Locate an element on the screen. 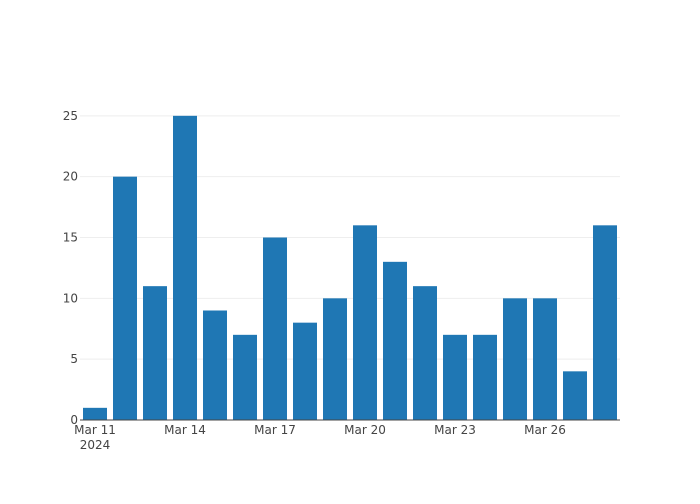 This screenshot has height=504, width=700. x-tick-label: Mar 11 is located at coordinates (95, 430).